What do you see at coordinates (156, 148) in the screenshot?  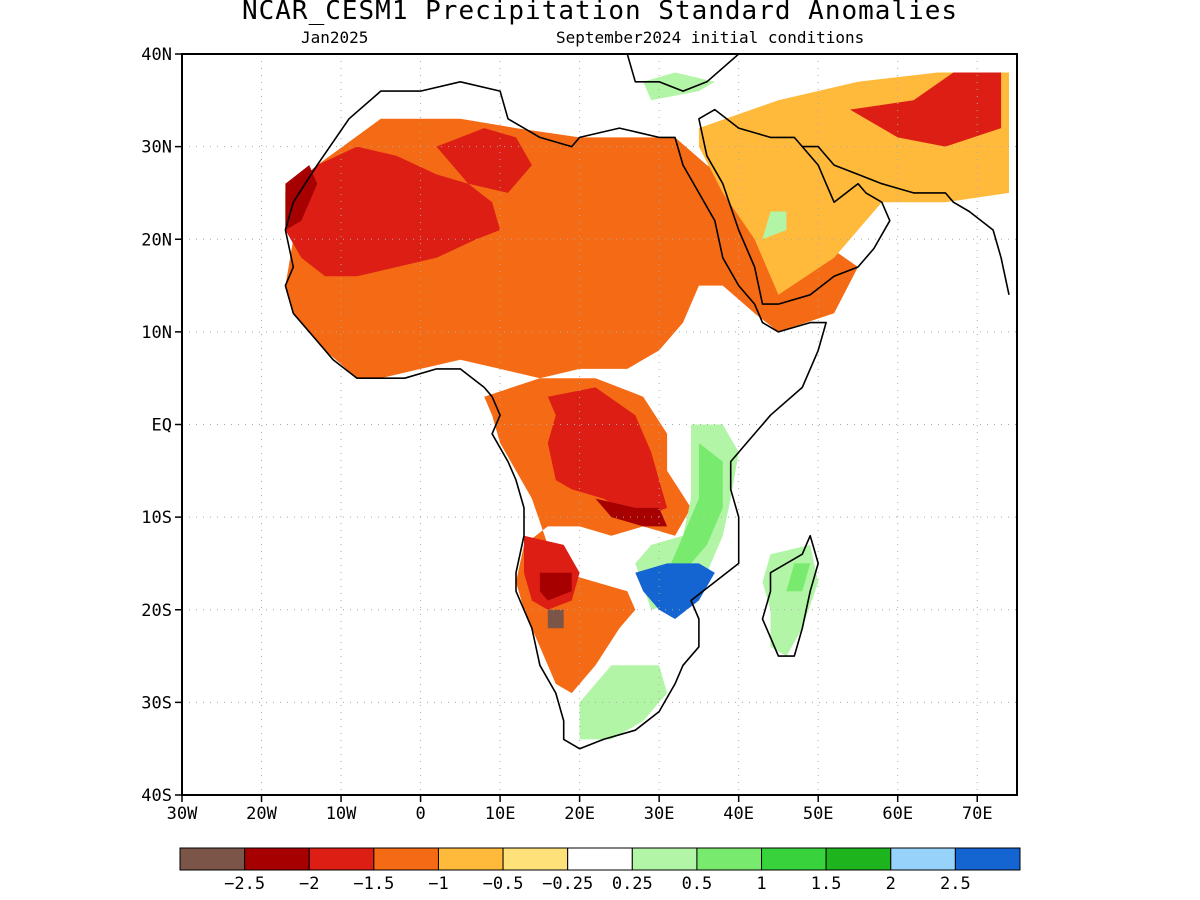 I see `y-tick-label: 30N` at bounding box center [156, 148].